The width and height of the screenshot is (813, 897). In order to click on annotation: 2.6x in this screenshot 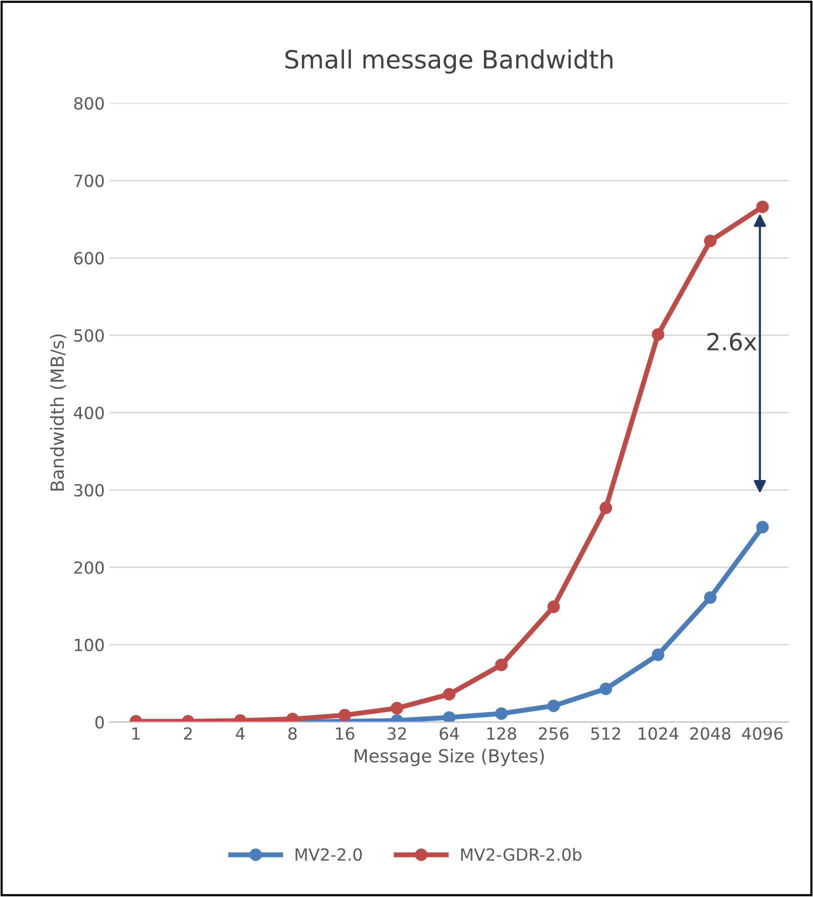, I will do `click(732, 341)`.